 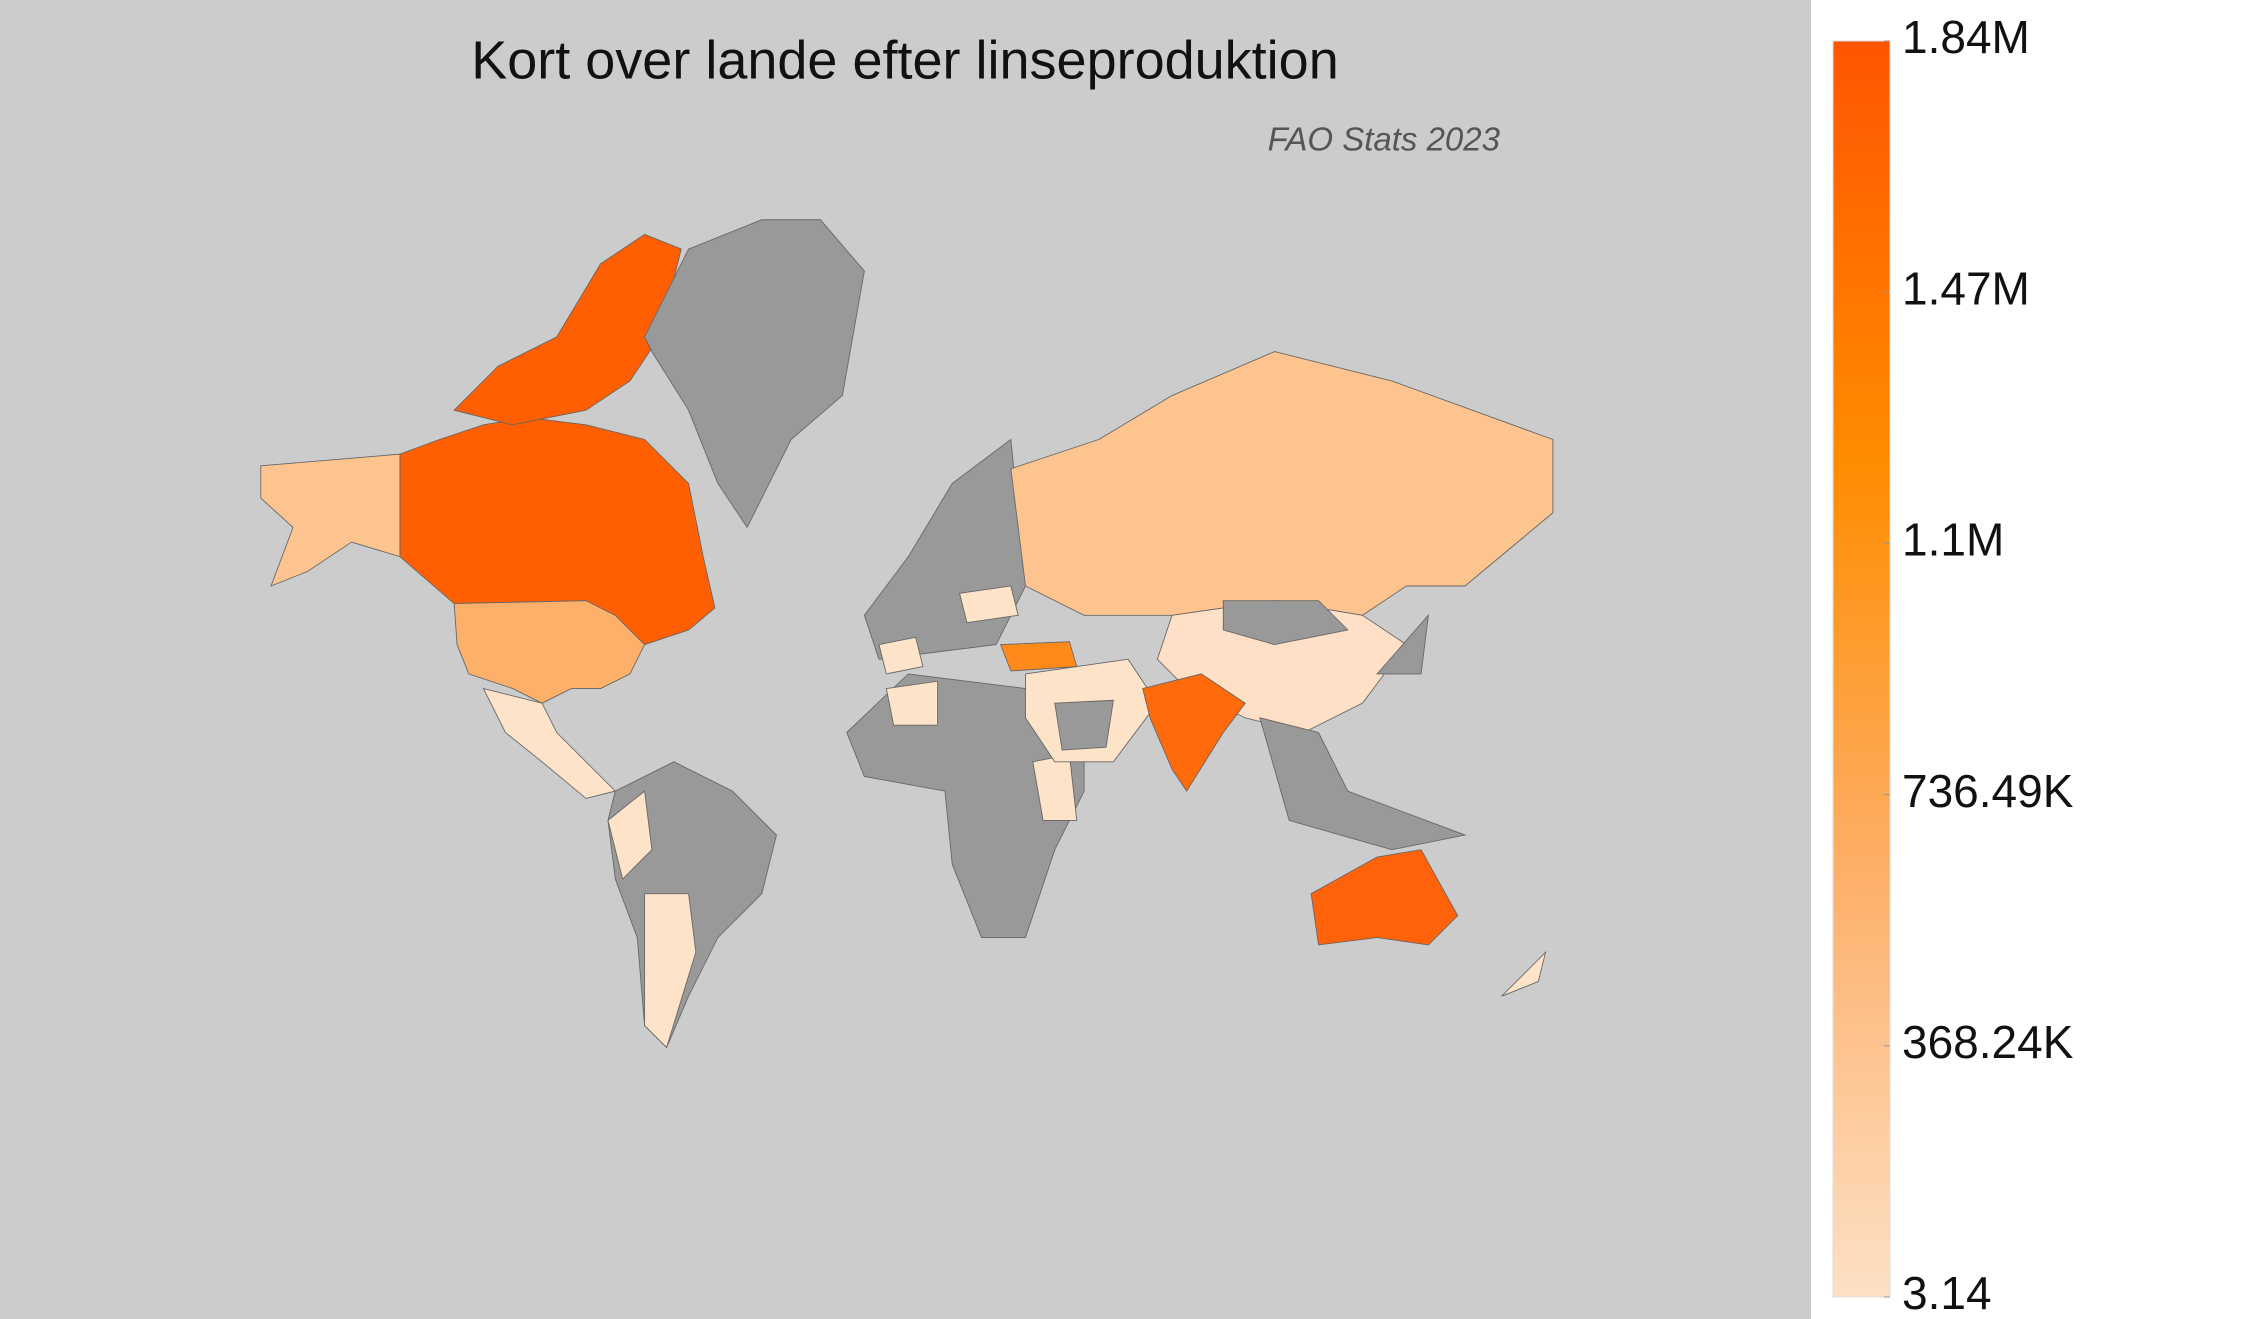 What do you see at coordinates (1384, 139) in the screenshot?
I see `chart-subtitle: FAO Stats 2023` at bounding box center [1384, 139].